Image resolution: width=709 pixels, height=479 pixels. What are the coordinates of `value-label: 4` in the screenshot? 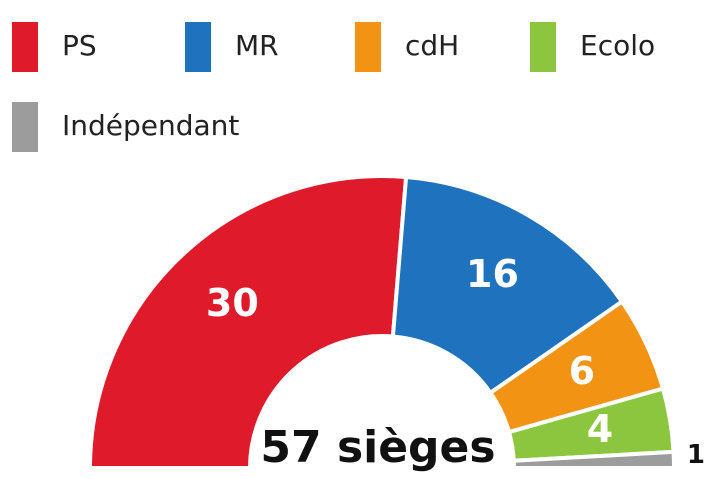 It's located at (600, 429).